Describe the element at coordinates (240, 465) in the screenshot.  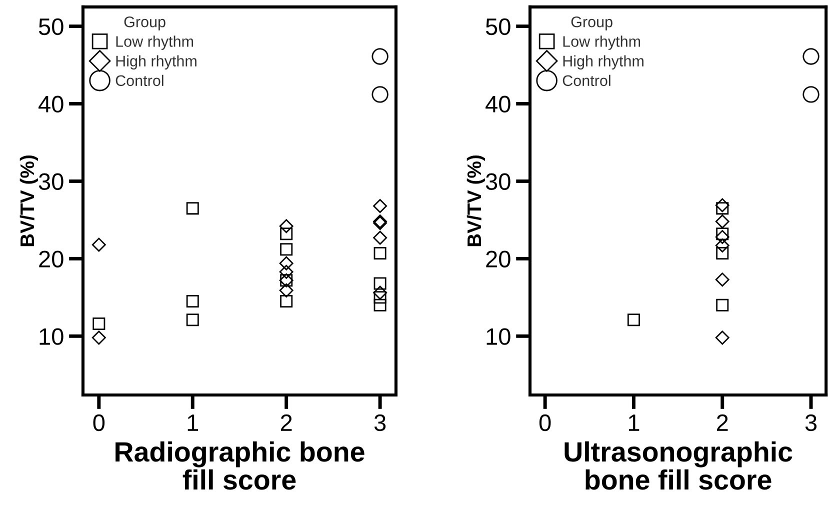
I see `x-axis-title: Radiographic bone fill score` at that location.